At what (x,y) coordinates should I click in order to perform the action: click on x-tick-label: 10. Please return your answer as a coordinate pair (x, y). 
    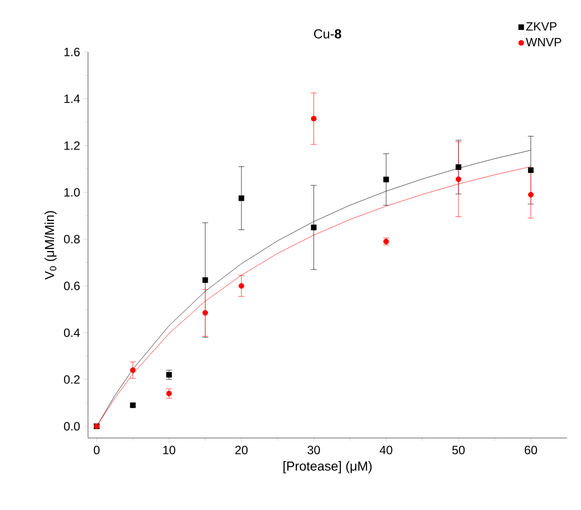
    Looking at the image, I should click on (169, 450).